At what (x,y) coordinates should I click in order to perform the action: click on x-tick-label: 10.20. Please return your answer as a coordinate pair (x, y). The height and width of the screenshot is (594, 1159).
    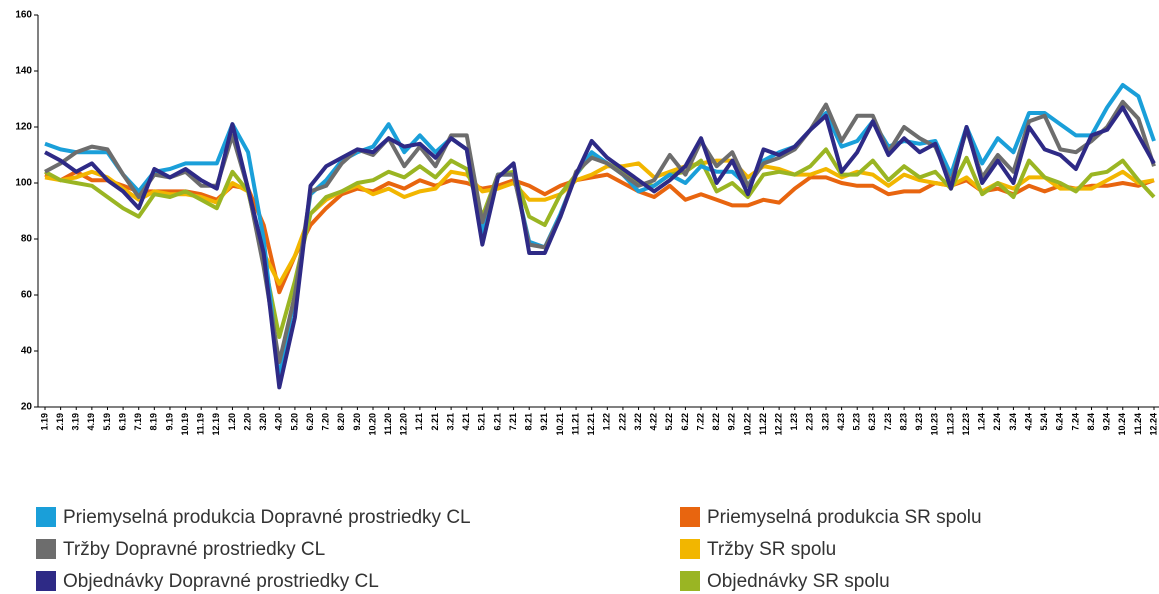
    Looking at the image, I should click on (372, 424).